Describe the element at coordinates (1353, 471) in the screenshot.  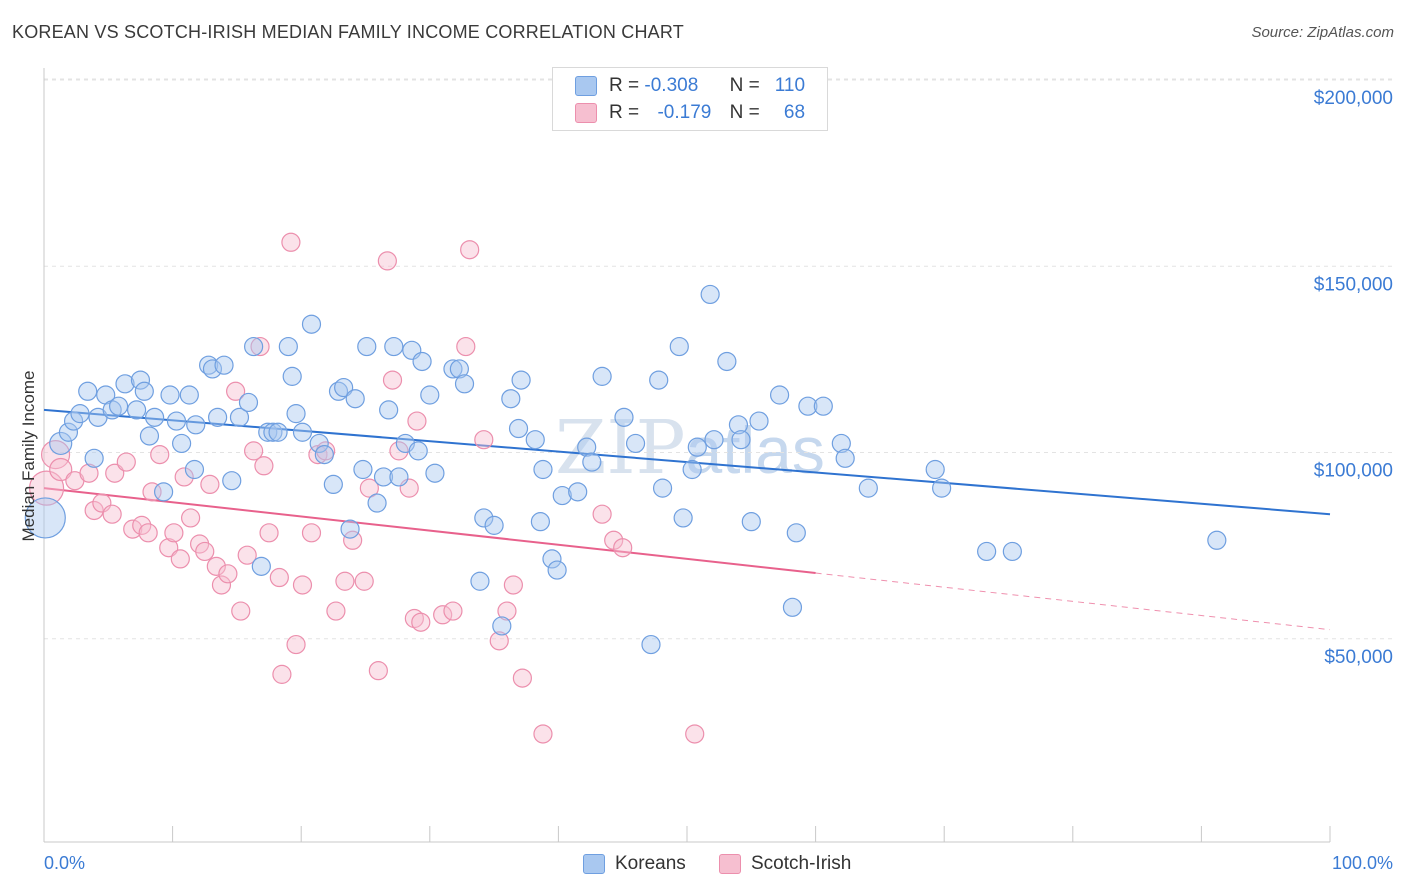
I see `y-tick-label: $100,000` at that location.